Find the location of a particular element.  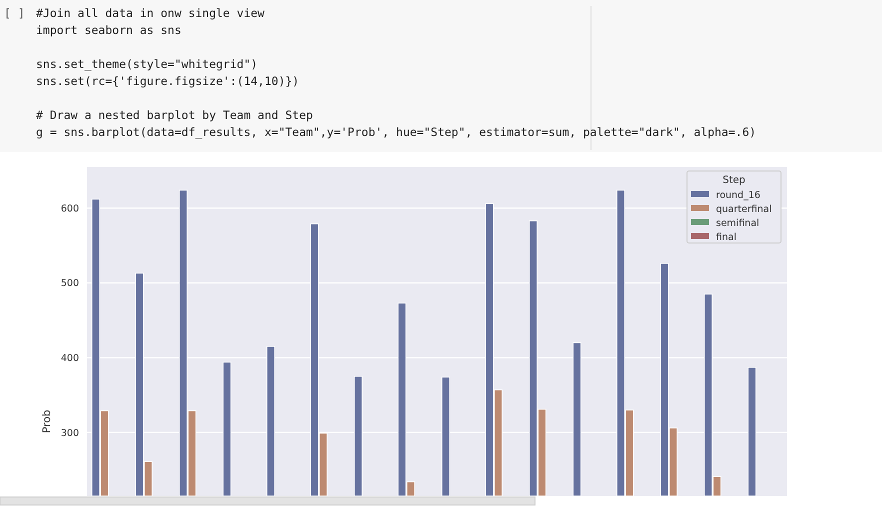

y-axis-title: Prob is located at coordinates (47, 422).